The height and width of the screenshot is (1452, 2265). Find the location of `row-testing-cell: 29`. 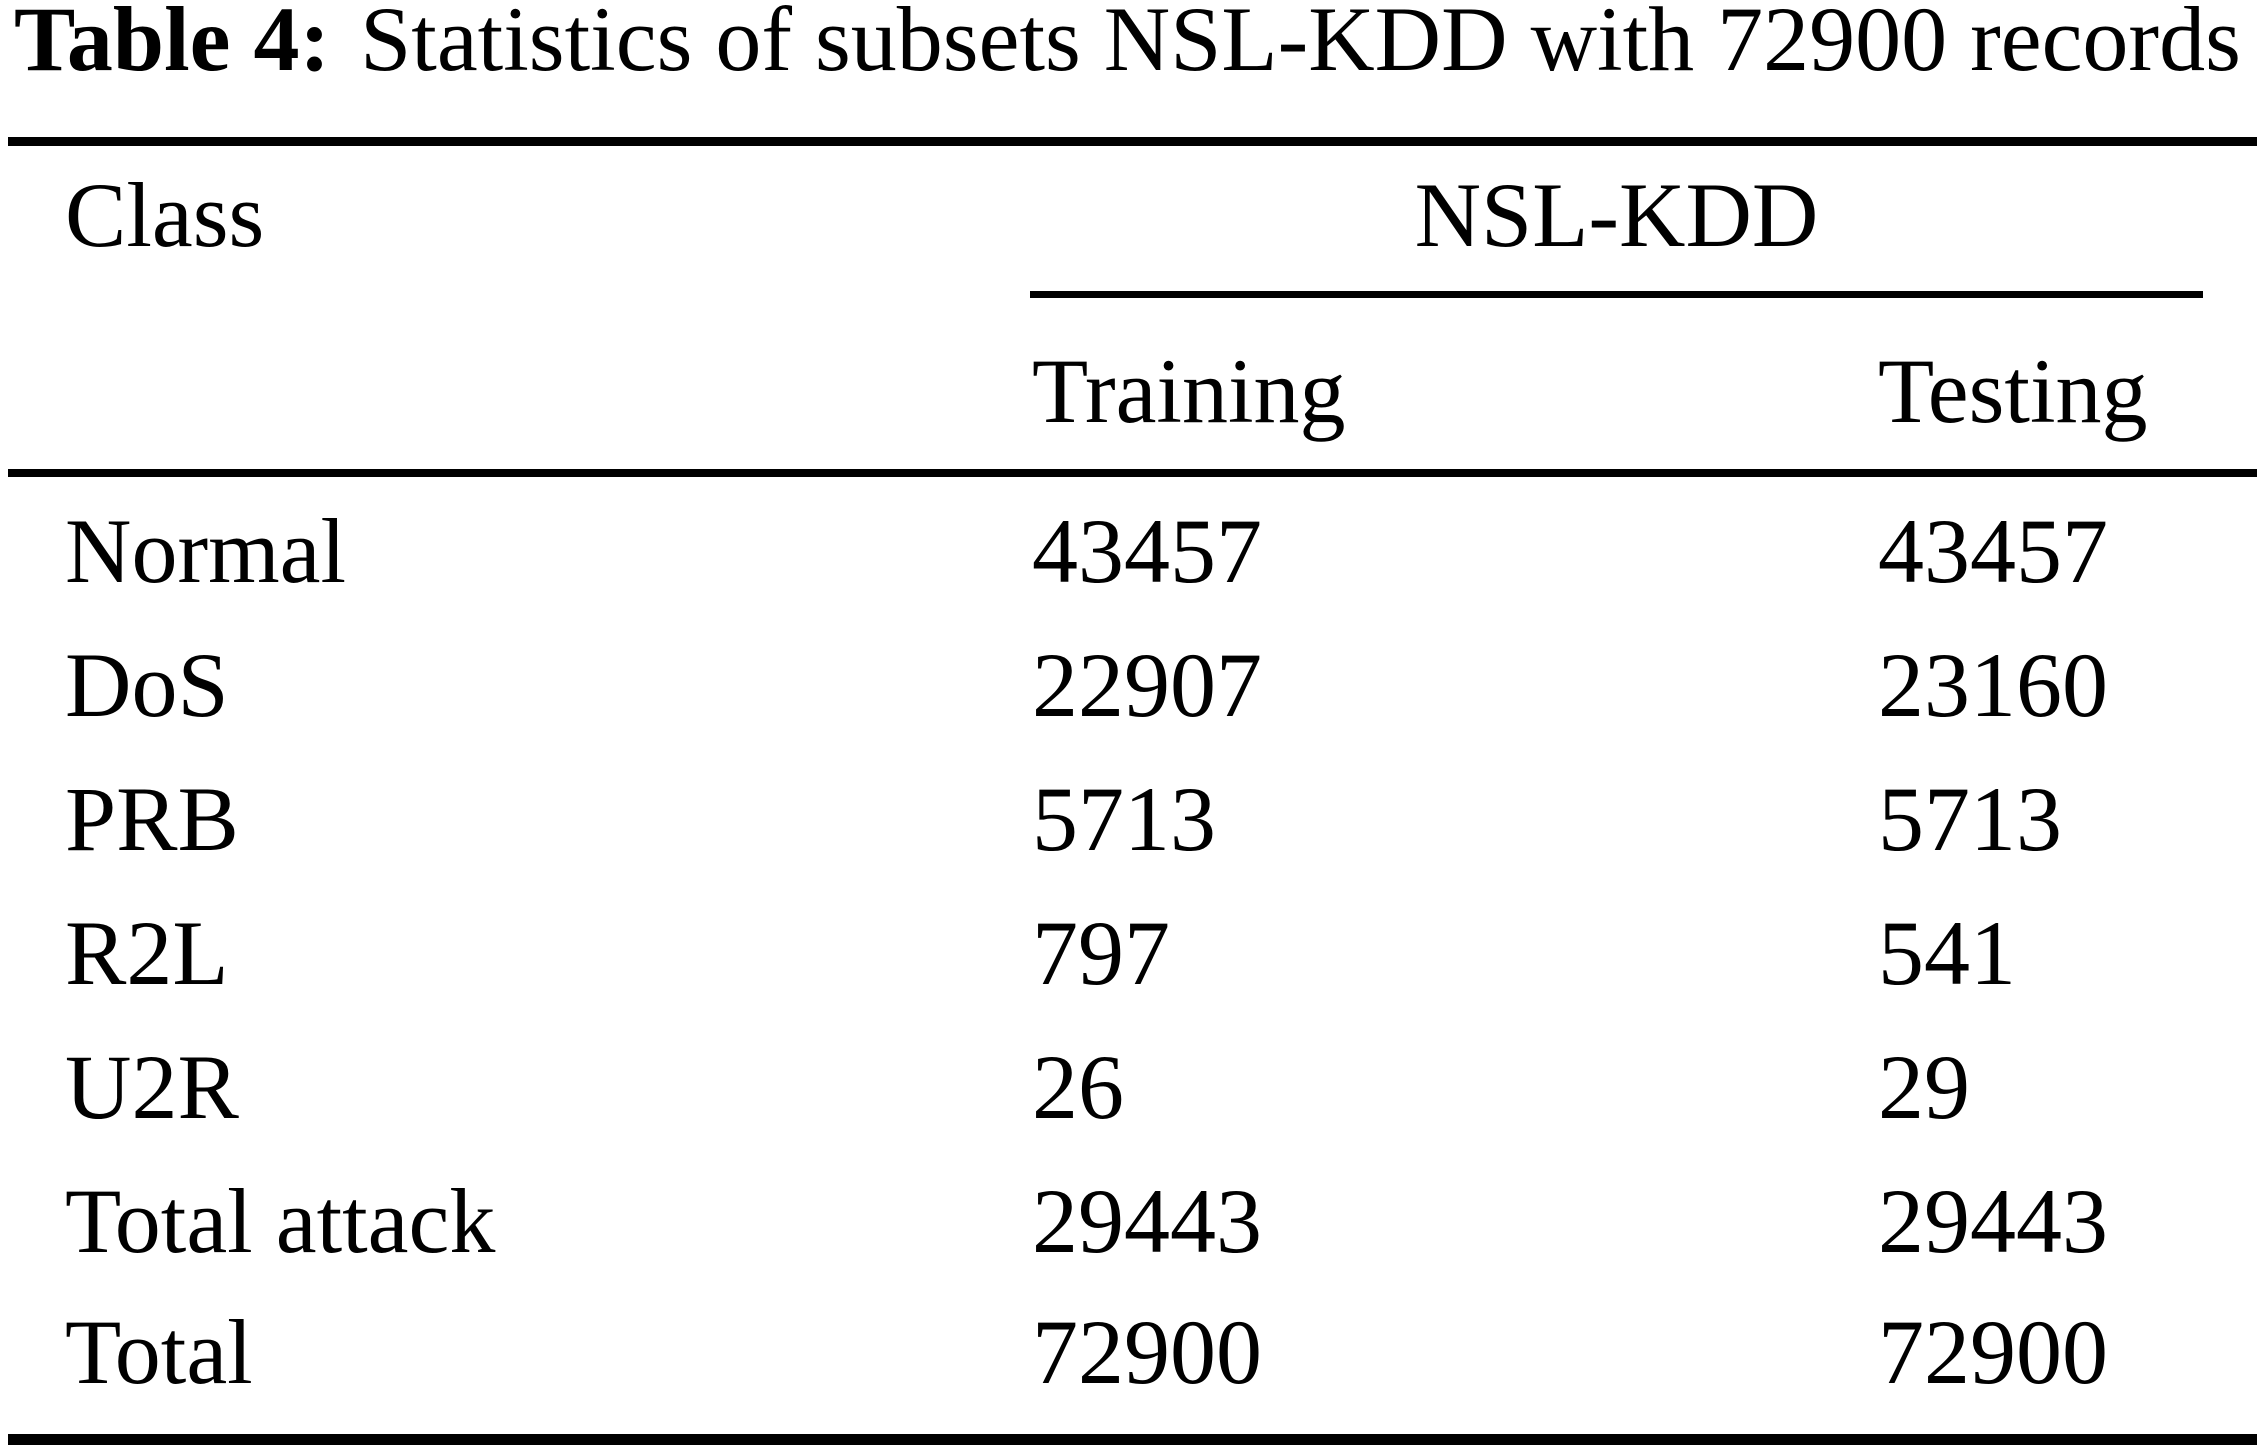

row-testing-cell: 29 is located at coordinates (1924, 1087).